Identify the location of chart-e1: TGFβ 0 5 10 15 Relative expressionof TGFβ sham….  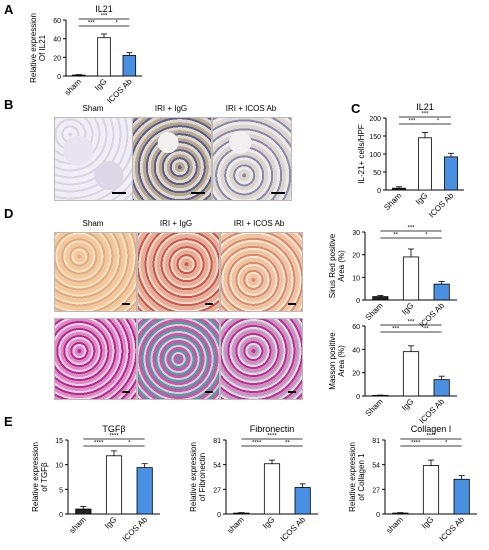
(95, 483).